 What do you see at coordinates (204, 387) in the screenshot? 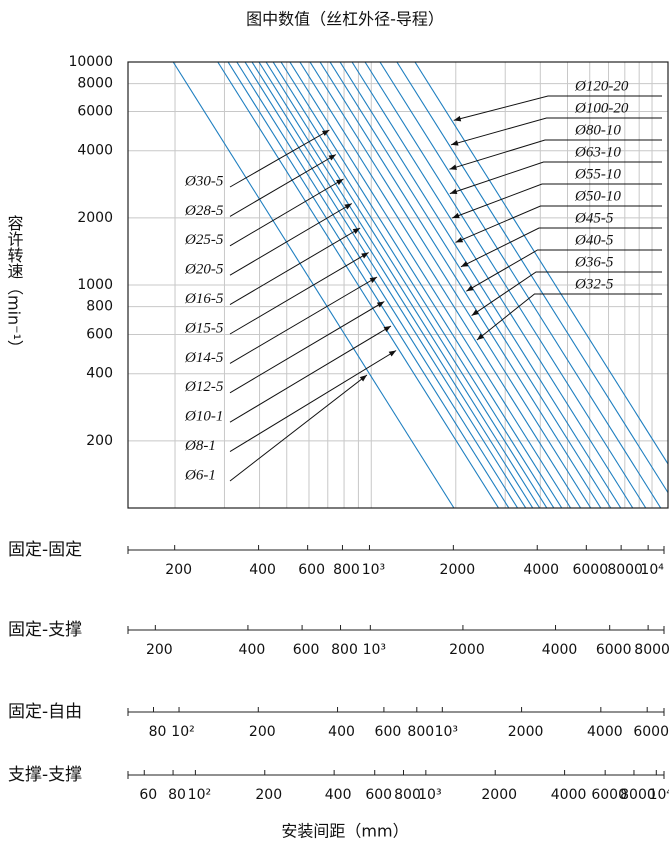
I see `series-label: Ø12-5` at bounding box center [204, 387].